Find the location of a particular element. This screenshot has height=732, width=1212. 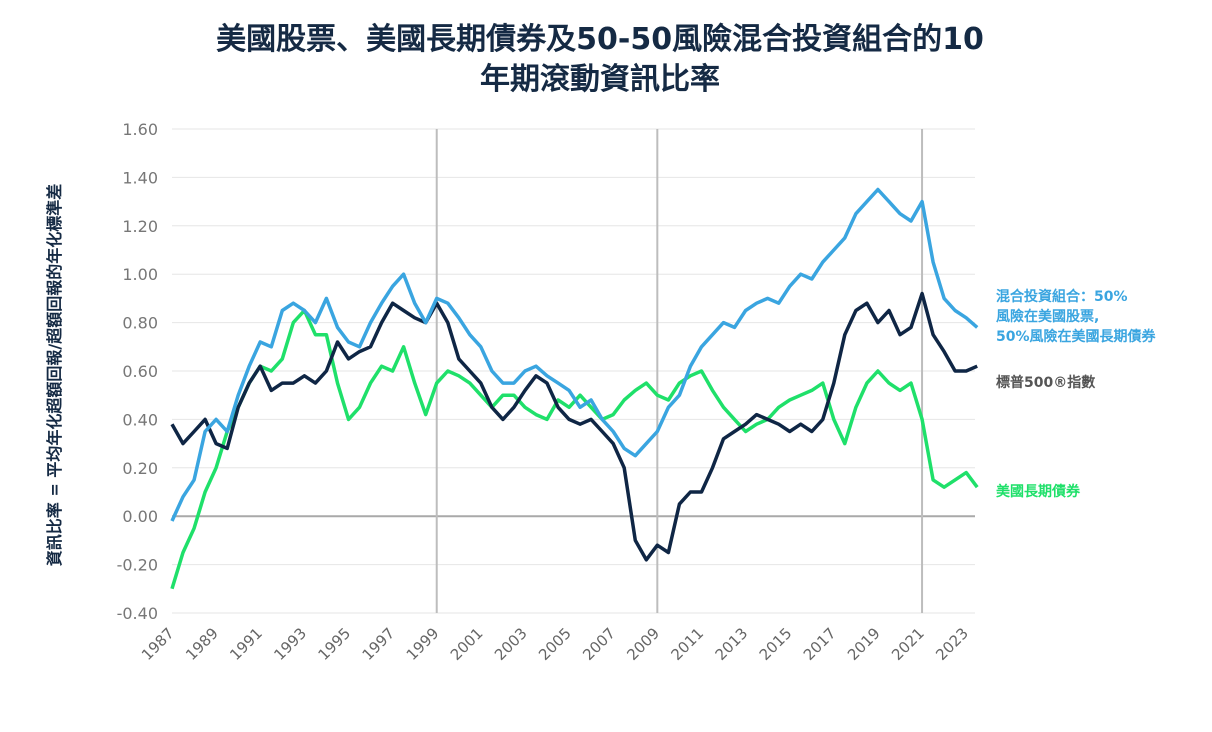

legend-bonds: 美國長期債券 is located at coordinates (1038, 492).